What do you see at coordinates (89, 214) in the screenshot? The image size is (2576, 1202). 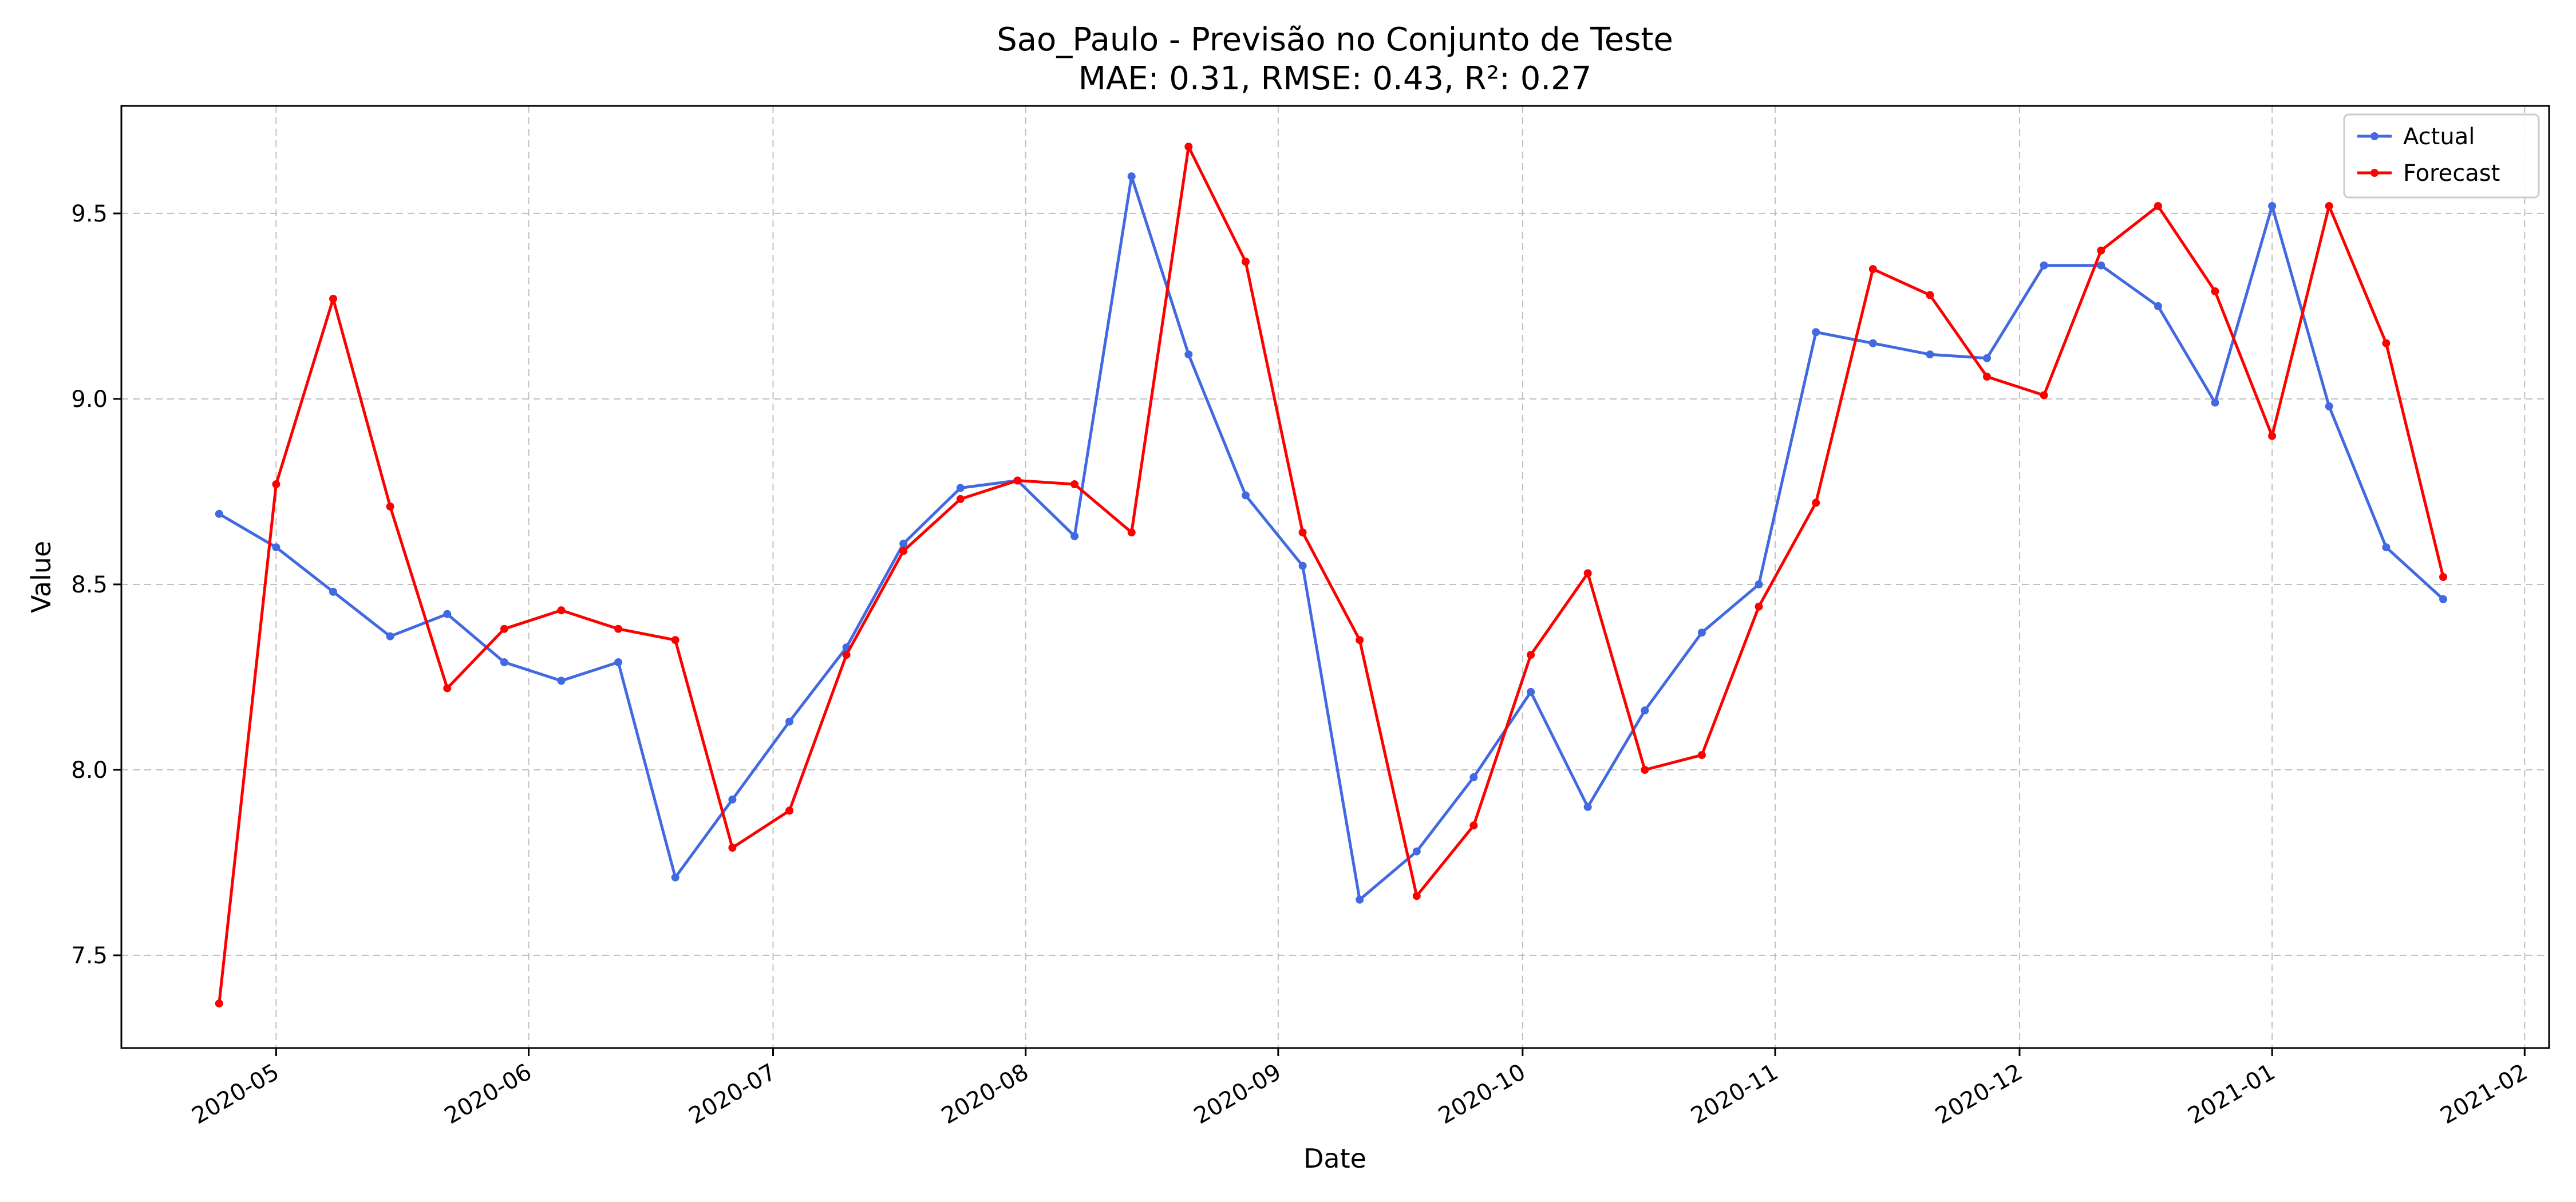 I see `y-tick-label: 9.5` at bounding box center [89, 214].